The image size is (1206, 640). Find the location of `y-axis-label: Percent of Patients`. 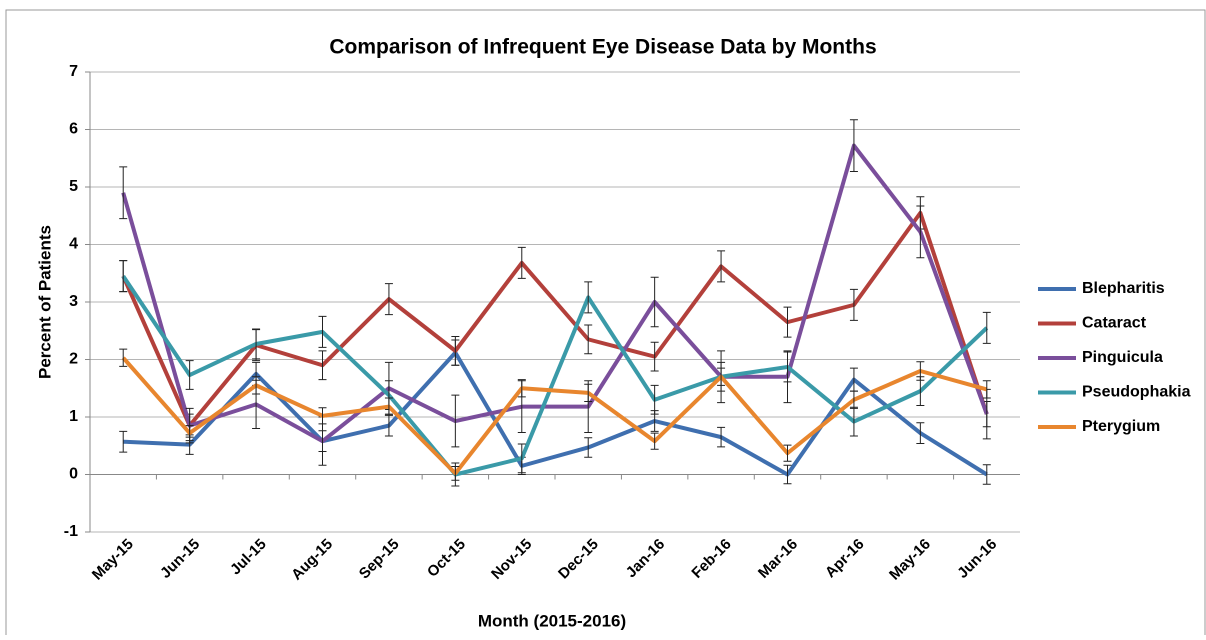

y-axis-label: Percent of Patients is located at coordinates (44, 302).